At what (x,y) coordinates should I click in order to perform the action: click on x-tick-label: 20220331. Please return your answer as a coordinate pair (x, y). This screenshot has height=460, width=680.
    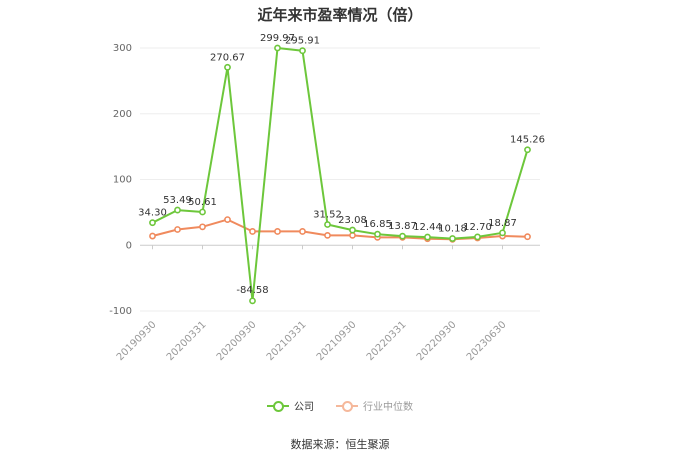
    Looking at the image, I should click on (387, 341).